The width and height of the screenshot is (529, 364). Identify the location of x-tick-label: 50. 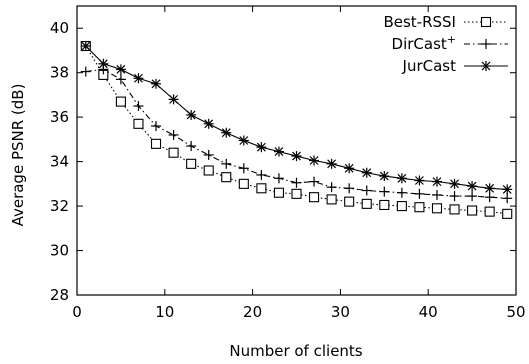
(515, 312).